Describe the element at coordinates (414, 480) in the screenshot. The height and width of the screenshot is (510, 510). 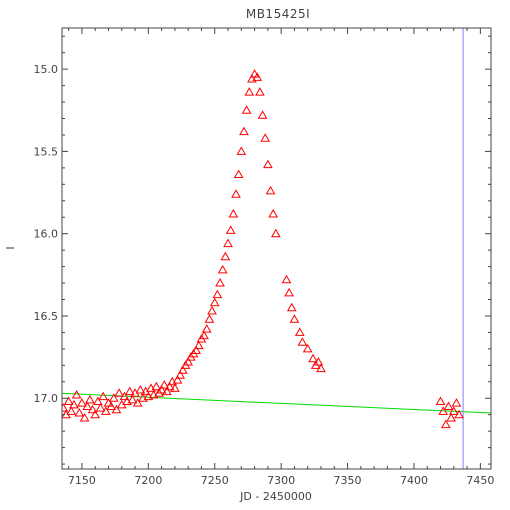
I see `x-tick-label: 7400` at that location.